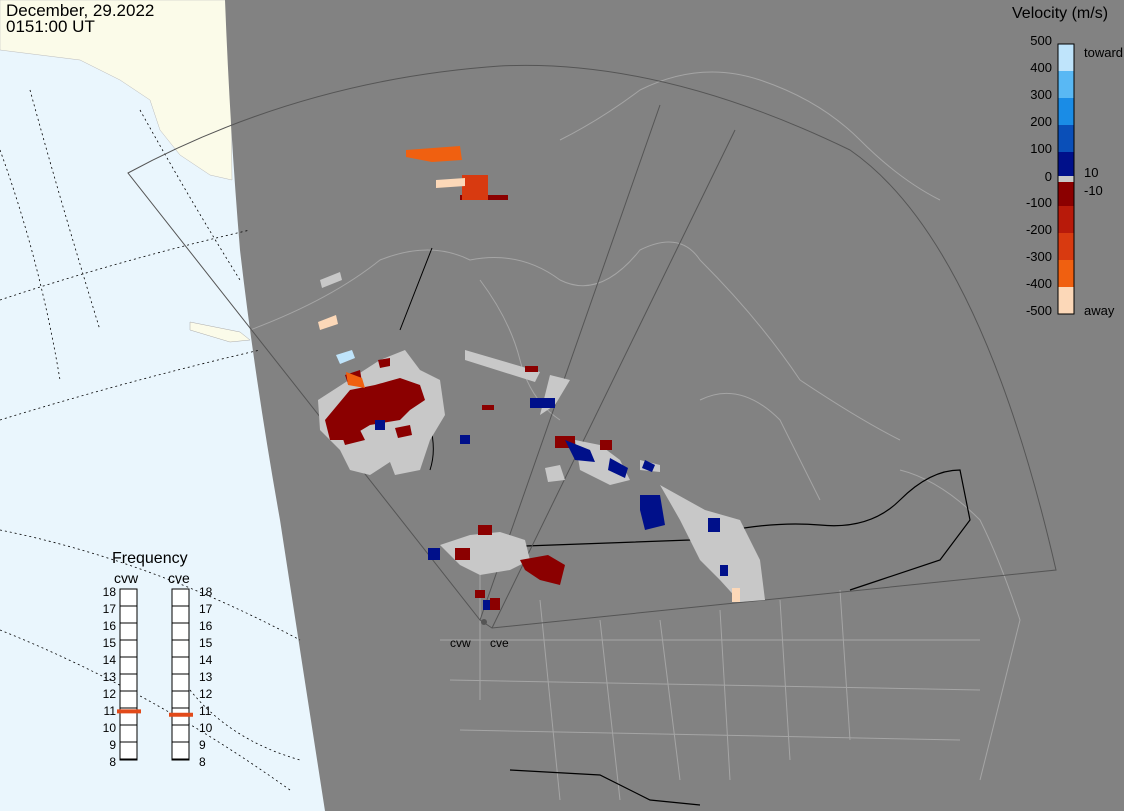  I want to click on velocity-extreme, so click(529, 458).